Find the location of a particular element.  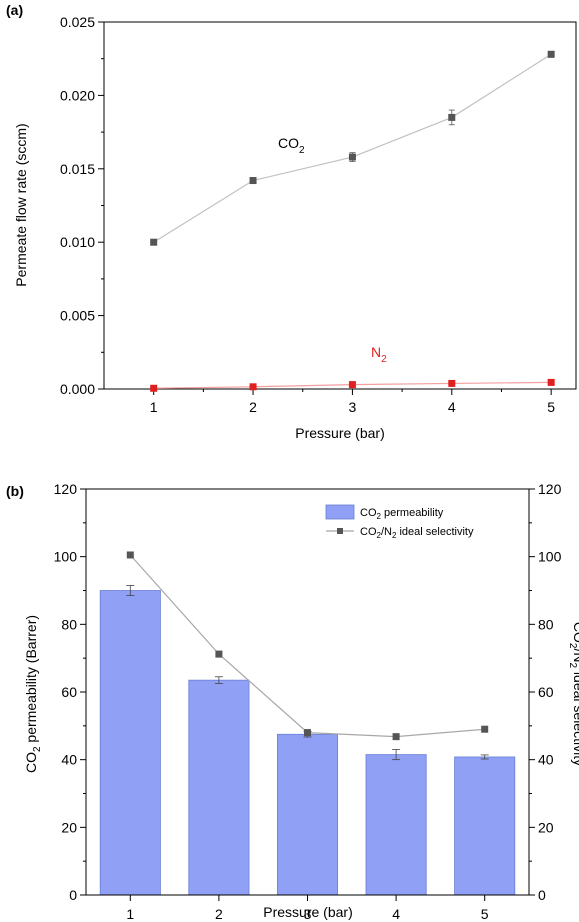

right-y-title-mid: /N is located at coordinates (575, 655).